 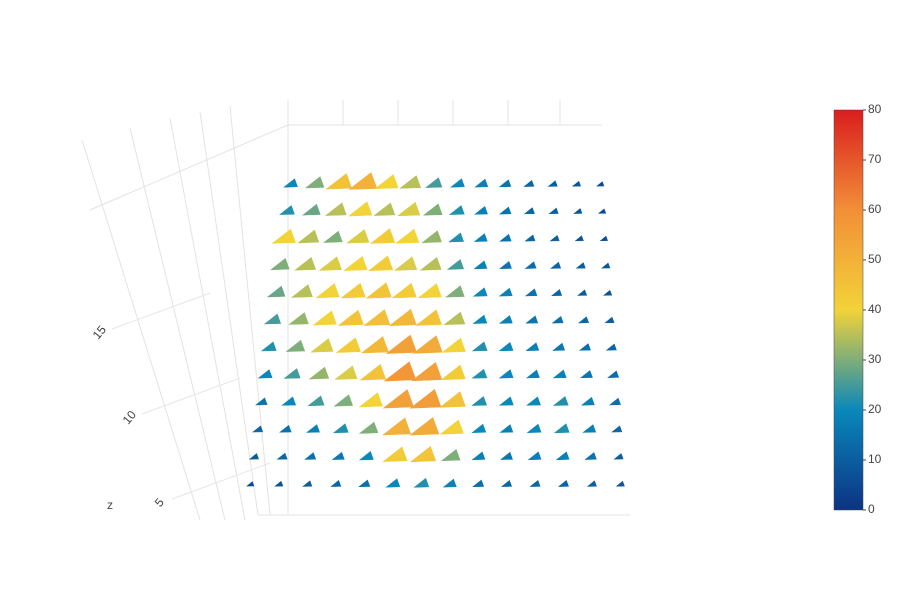 I want to click on colorbar-tick-label: 60, so click(x=875, y=209).